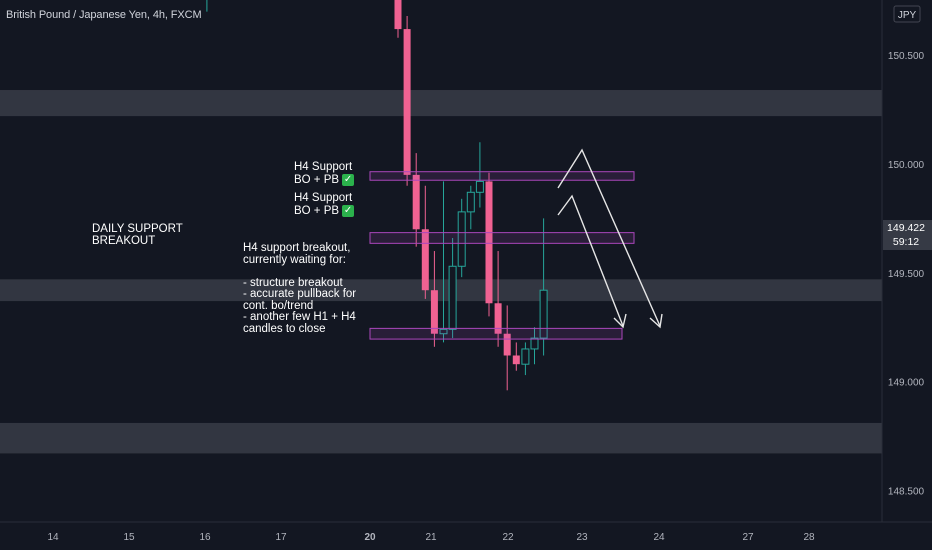  What do you see at coordinates (104, 15) in the screenshot?
I see `chart-title: British Pound / Japanese Yen, 4h, FXCM` at bounding box center [104, 15].